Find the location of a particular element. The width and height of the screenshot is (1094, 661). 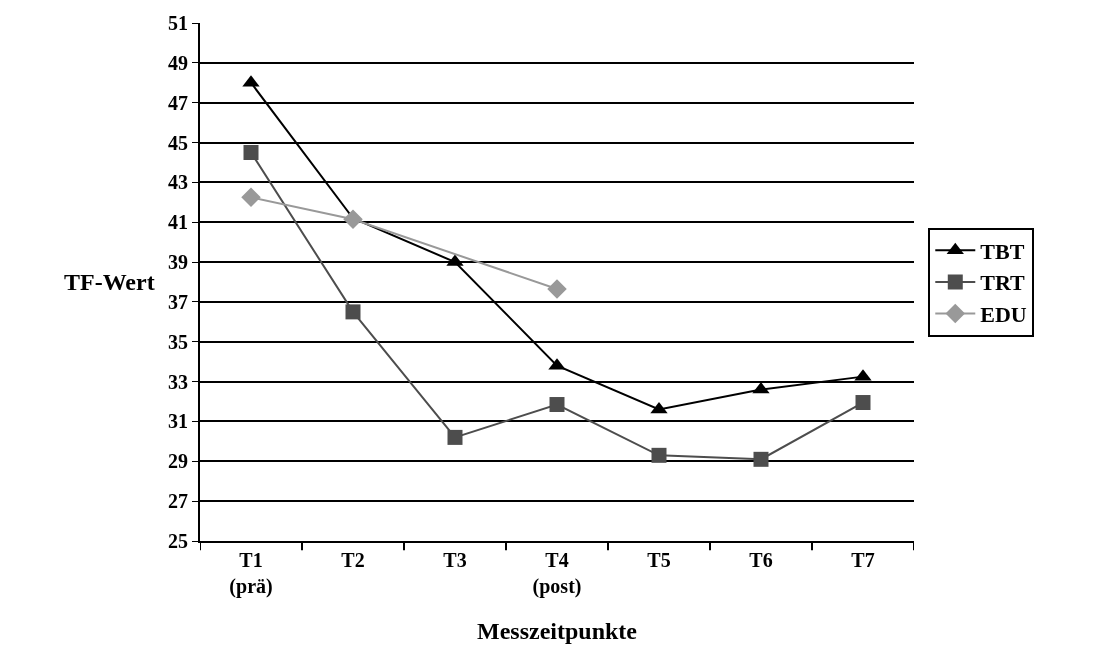

y-tick-label: 45 is located at coordinates (178, 142).